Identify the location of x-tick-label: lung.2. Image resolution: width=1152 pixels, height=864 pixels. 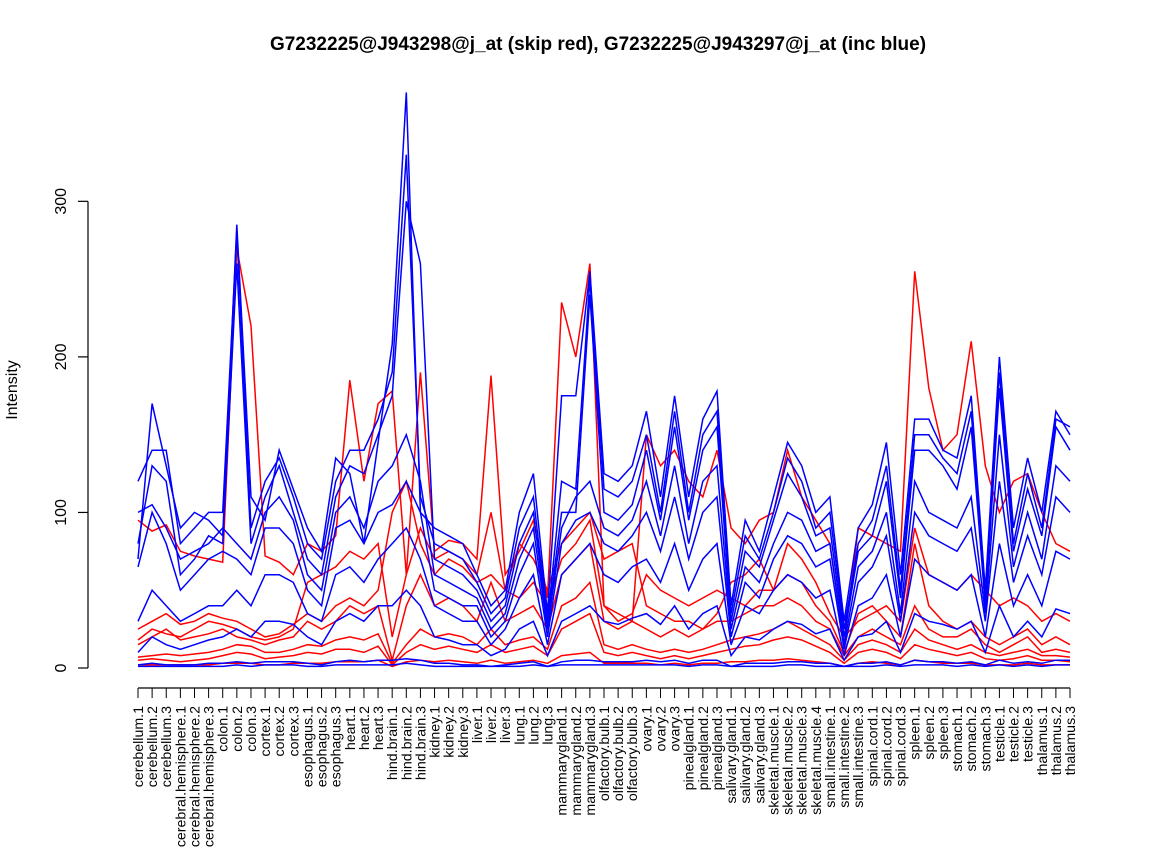
(534, 725).